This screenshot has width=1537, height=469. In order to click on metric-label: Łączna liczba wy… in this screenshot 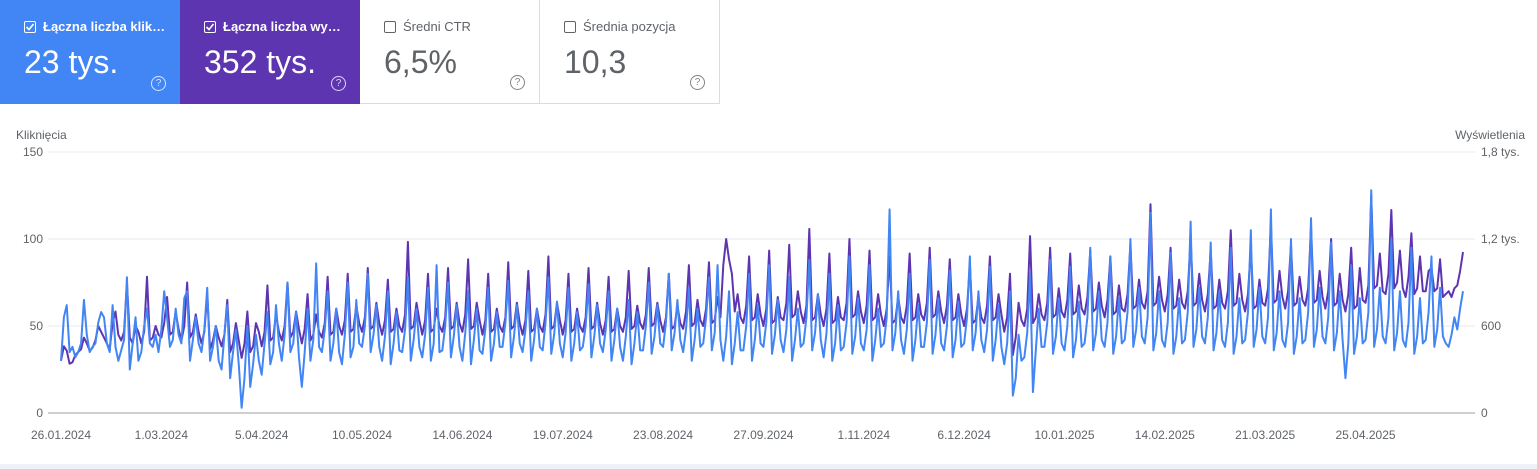, I will do `click(282, 26)`.